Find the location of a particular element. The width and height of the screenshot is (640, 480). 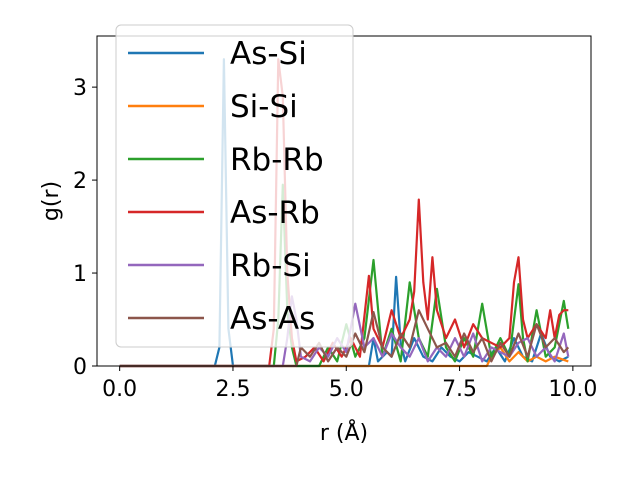

legend-label: As-Rb is located at coordinates (275, 213).